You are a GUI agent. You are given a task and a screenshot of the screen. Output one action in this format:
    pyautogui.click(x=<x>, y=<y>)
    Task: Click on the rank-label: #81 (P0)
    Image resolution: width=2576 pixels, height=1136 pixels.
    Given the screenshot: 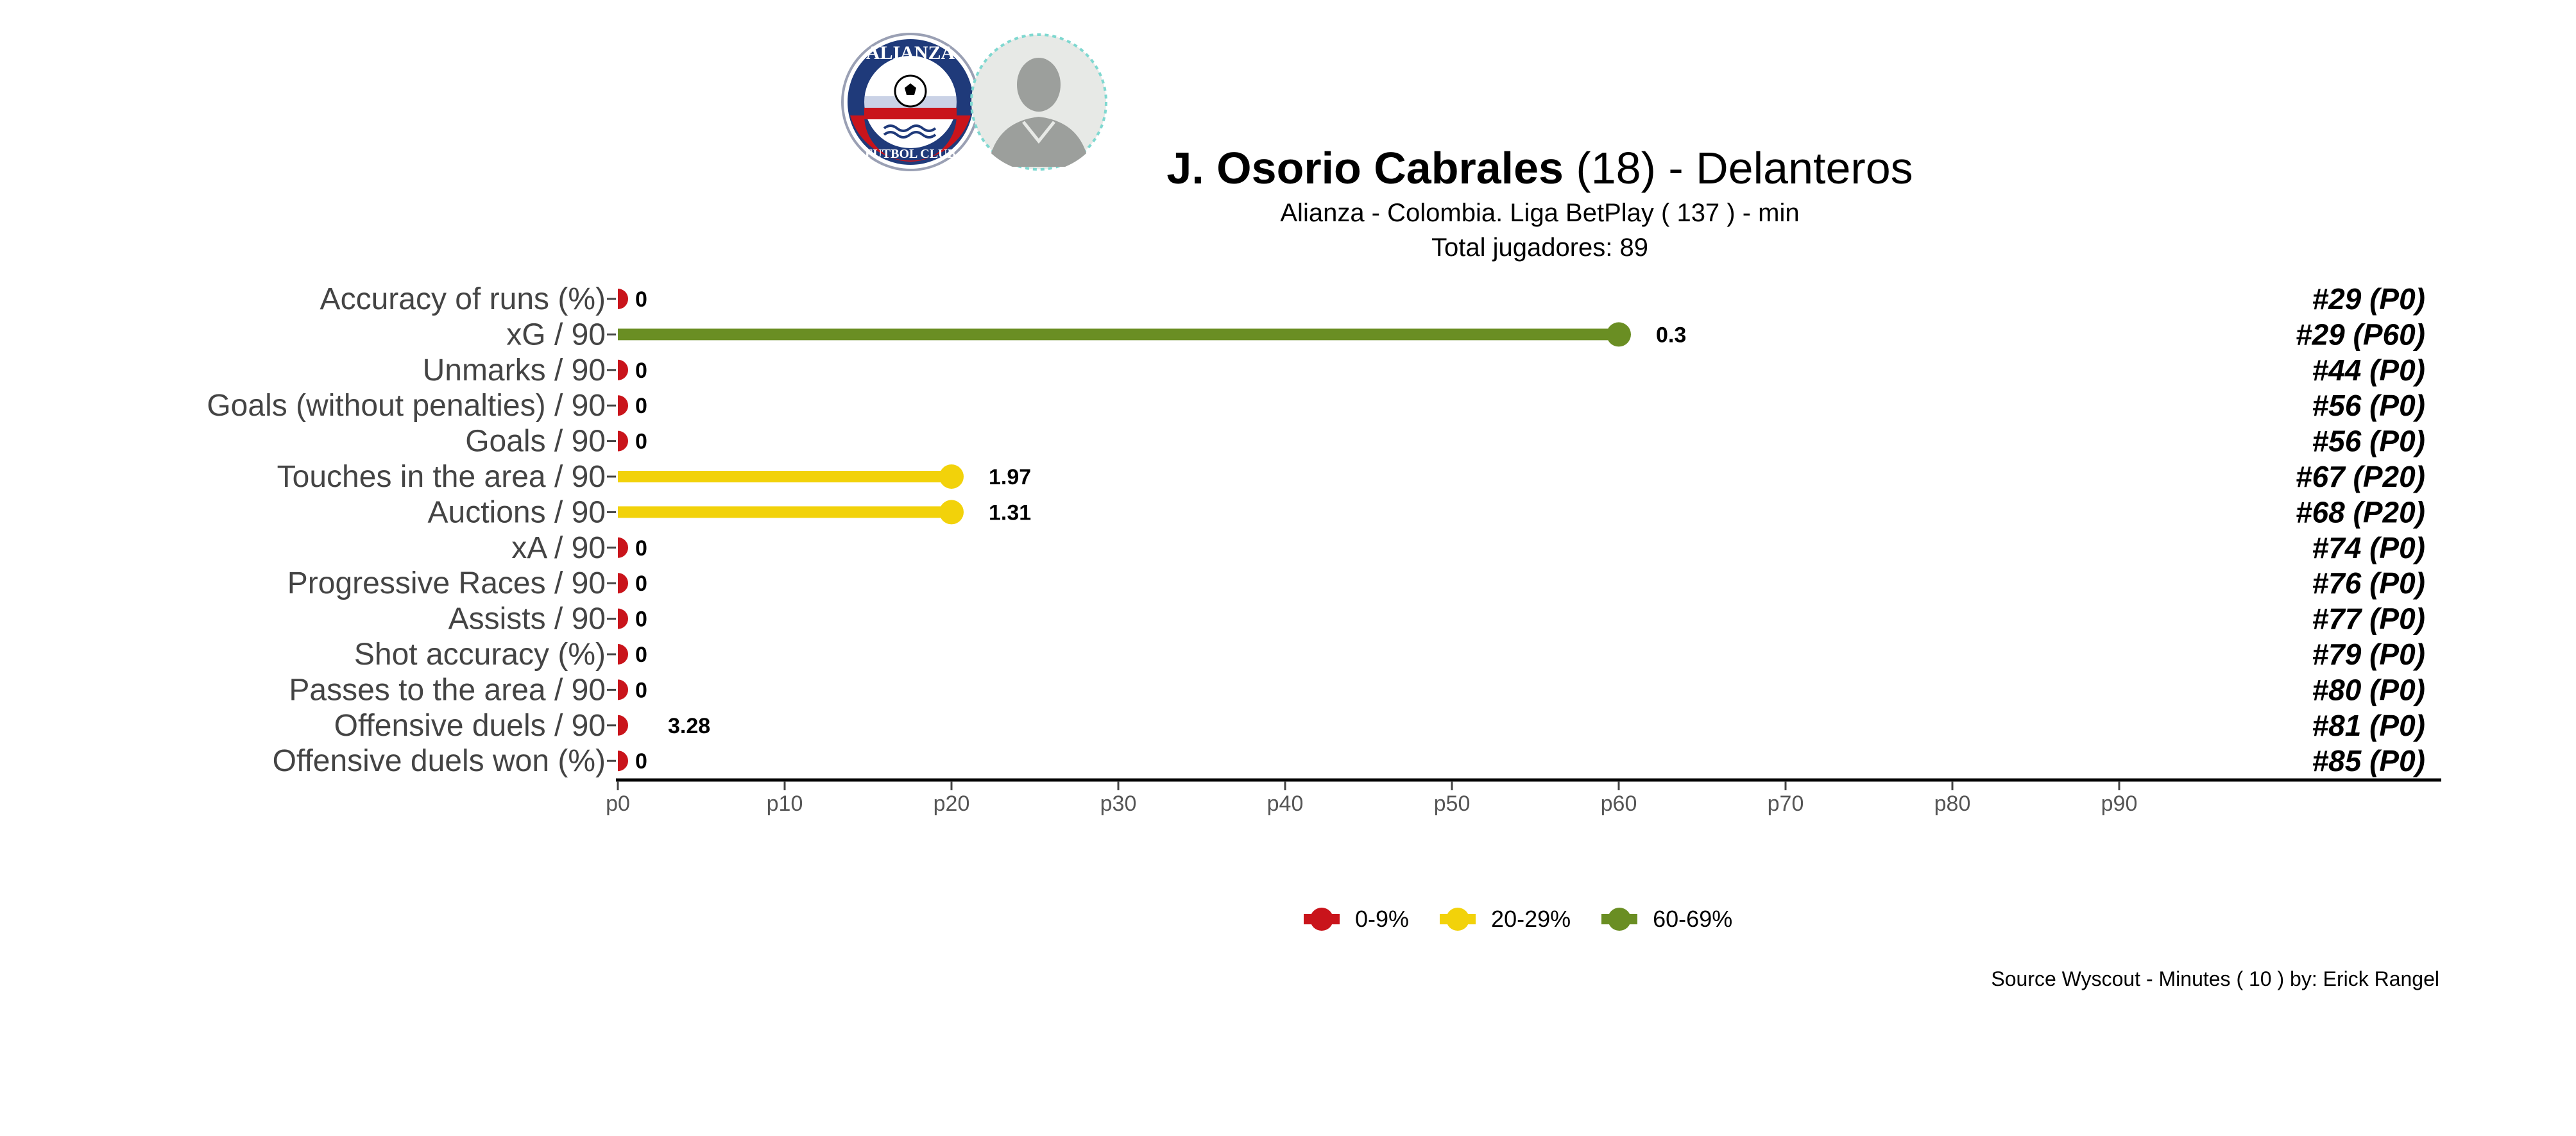 What is the action you would take?
    pyautogui.click(x=2368, y=725)
    